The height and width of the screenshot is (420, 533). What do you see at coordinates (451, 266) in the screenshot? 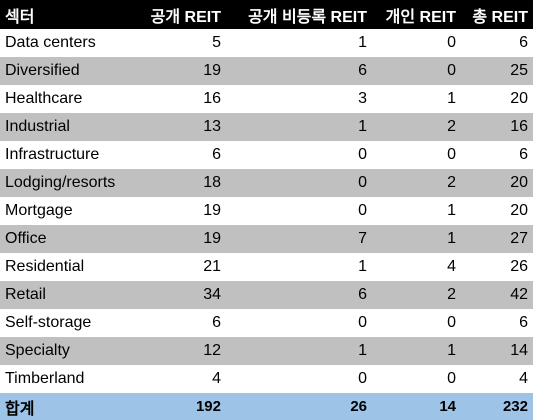
I see `cell-private: 4` at bounding box center [451, 266].